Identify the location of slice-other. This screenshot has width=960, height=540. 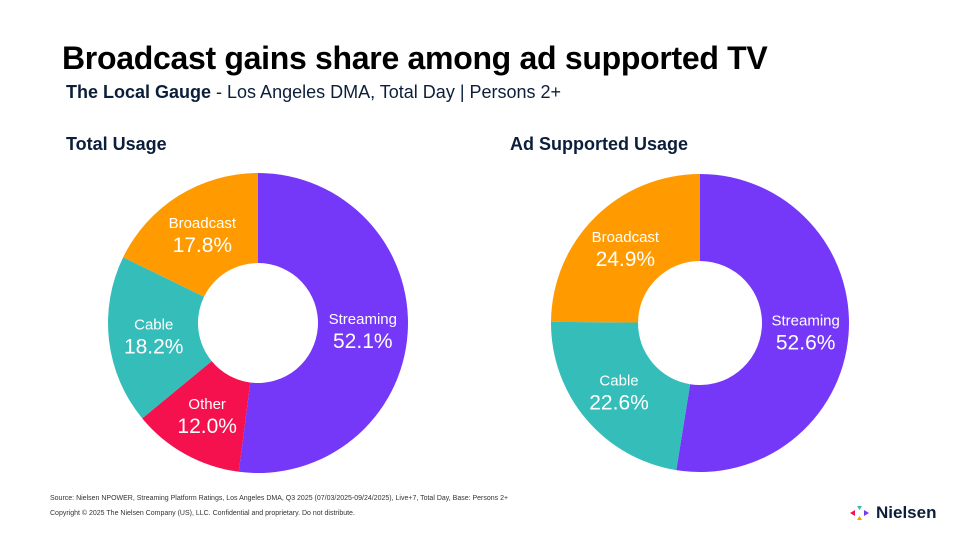
(196, 416).